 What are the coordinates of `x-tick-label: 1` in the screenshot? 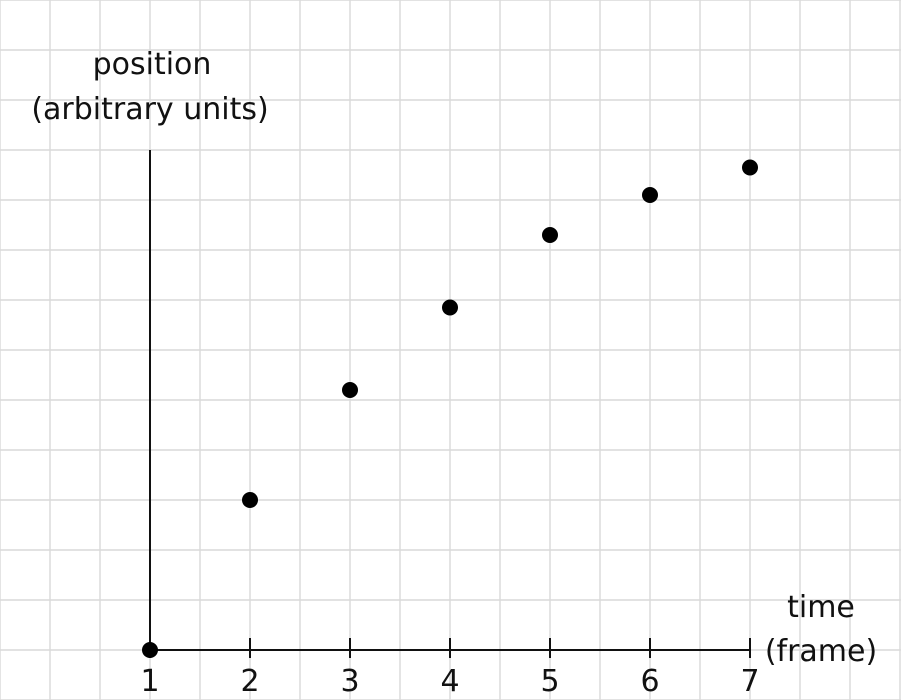 It's located at (149, 681).